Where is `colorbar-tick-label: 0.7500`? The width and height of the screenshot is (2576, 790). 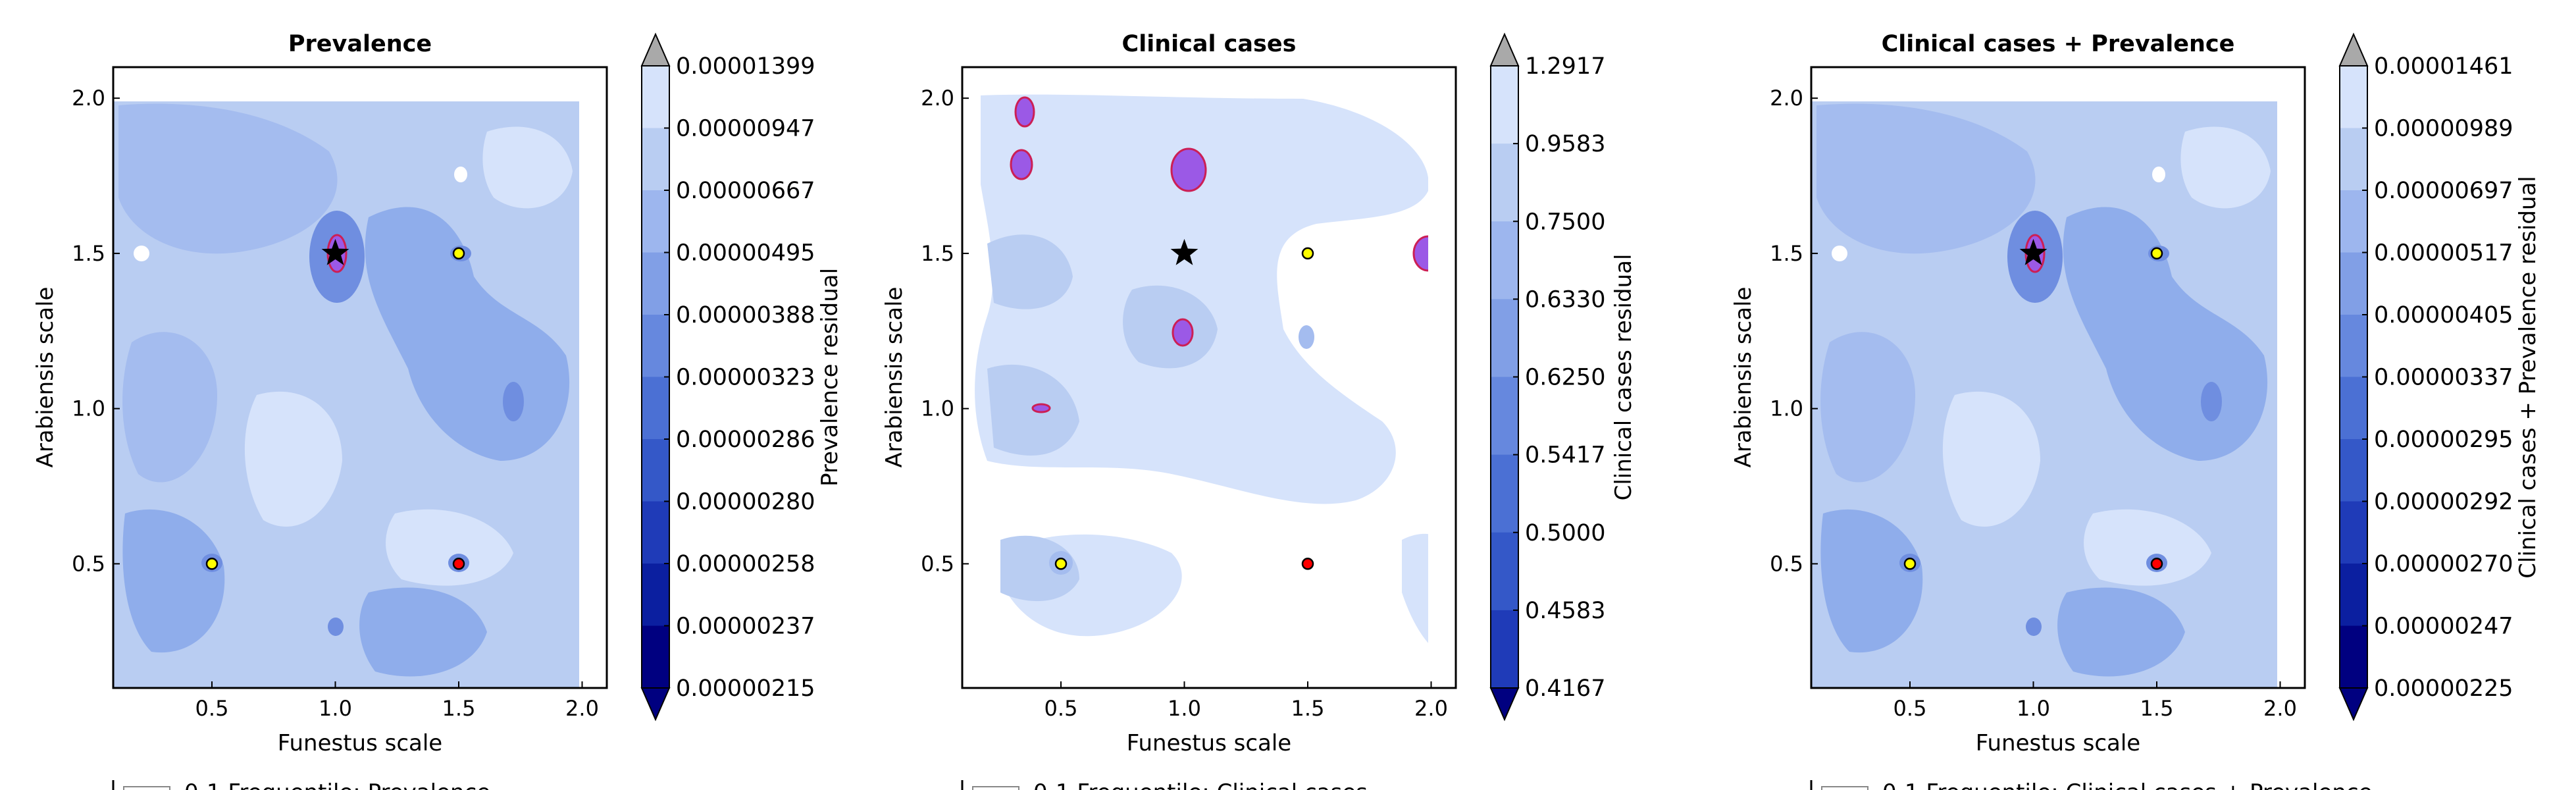
colorbar-tick-label: 0.7500 is located at coordinates (1565, 222).